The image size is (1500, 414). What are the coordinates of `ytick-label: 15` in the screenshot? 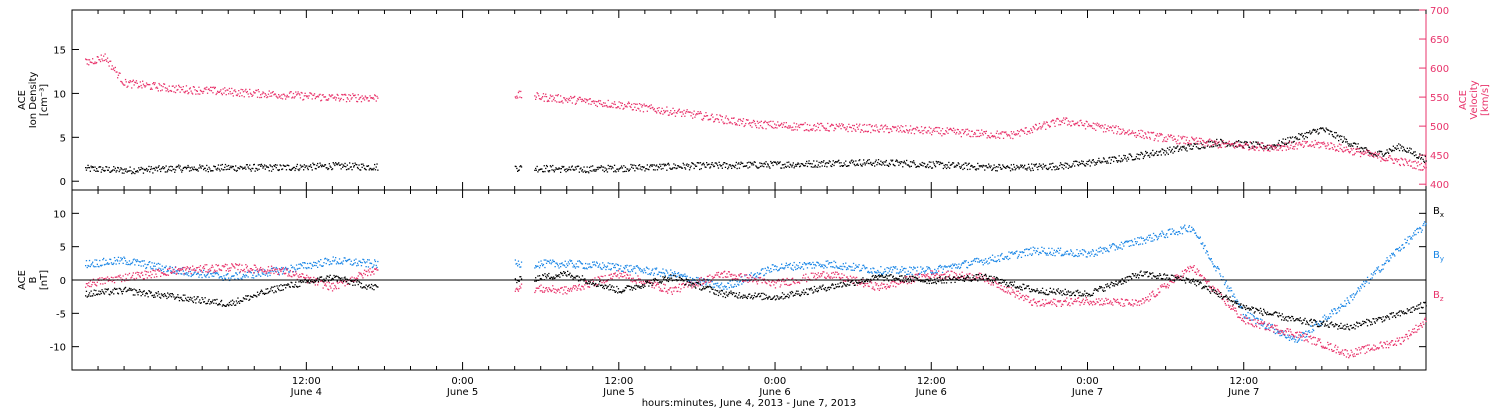 It's located at (59, 51).